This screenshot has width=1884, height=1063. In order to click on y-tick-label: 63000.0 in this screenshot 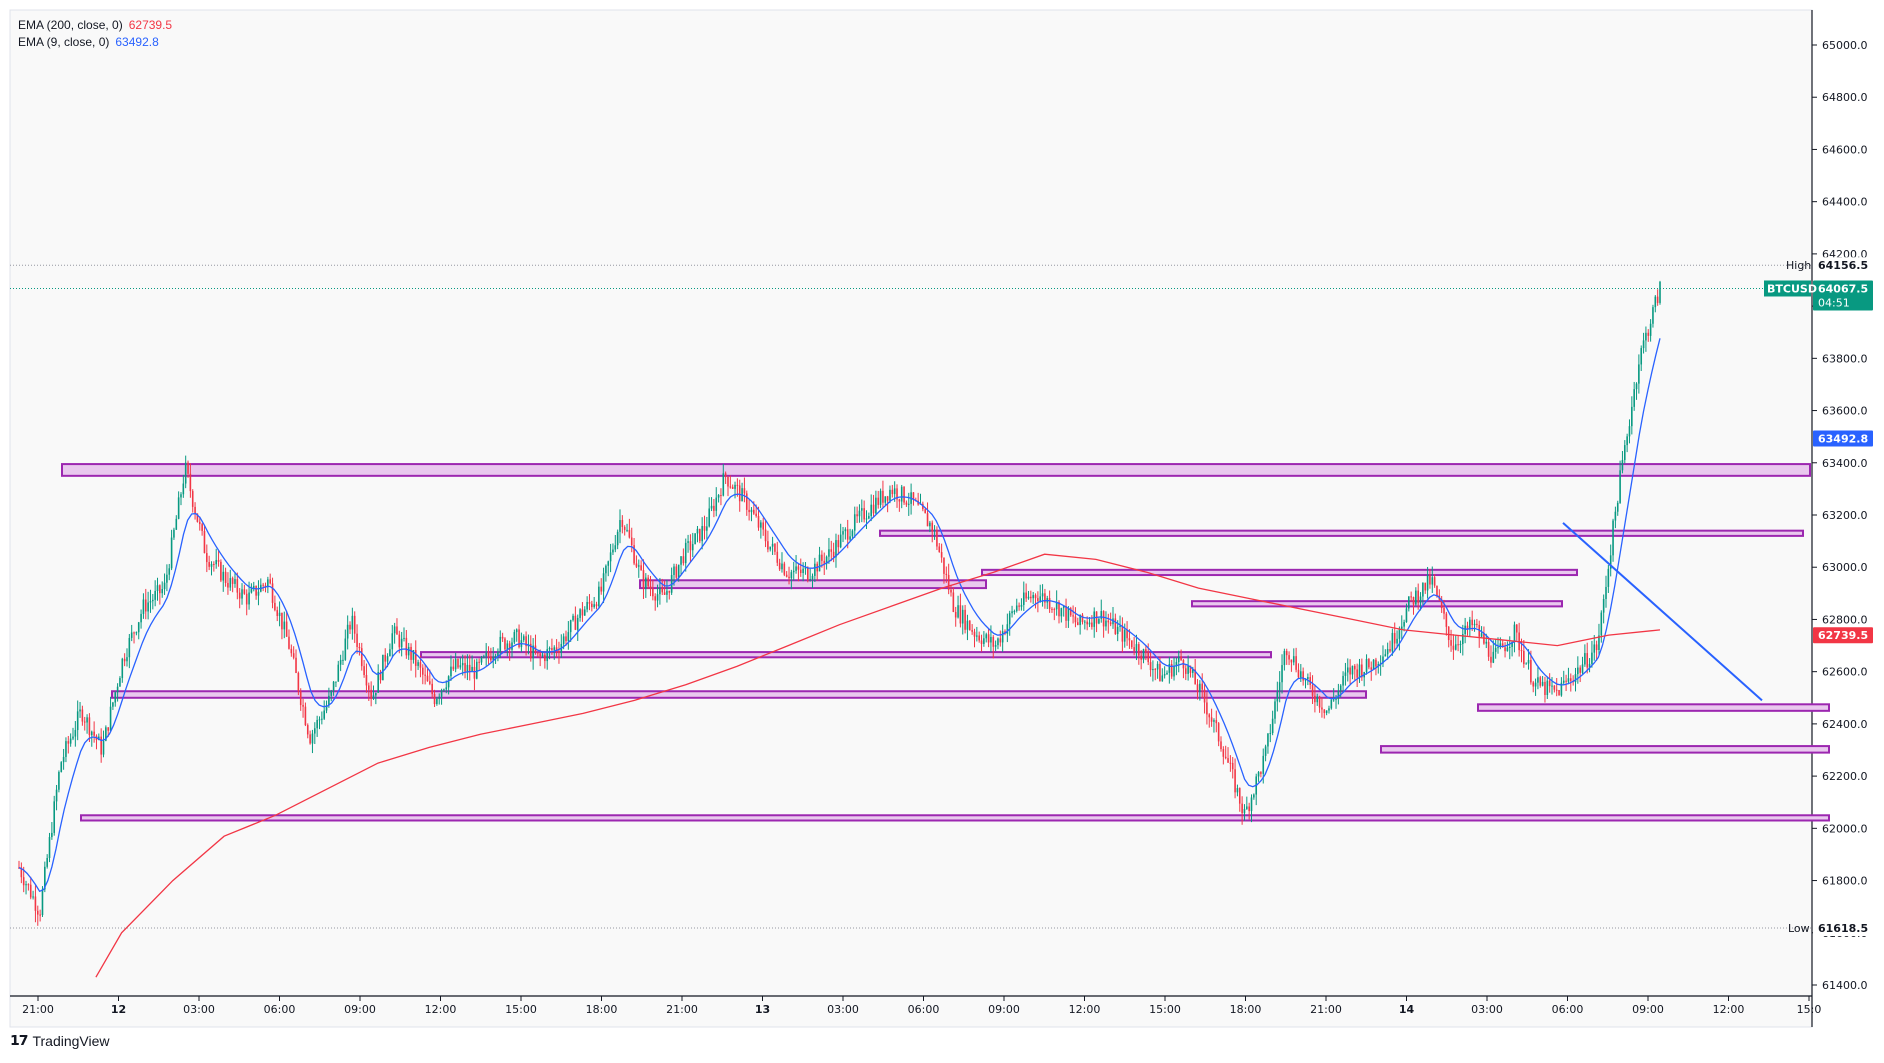, I will do `click(1845, 567)`.